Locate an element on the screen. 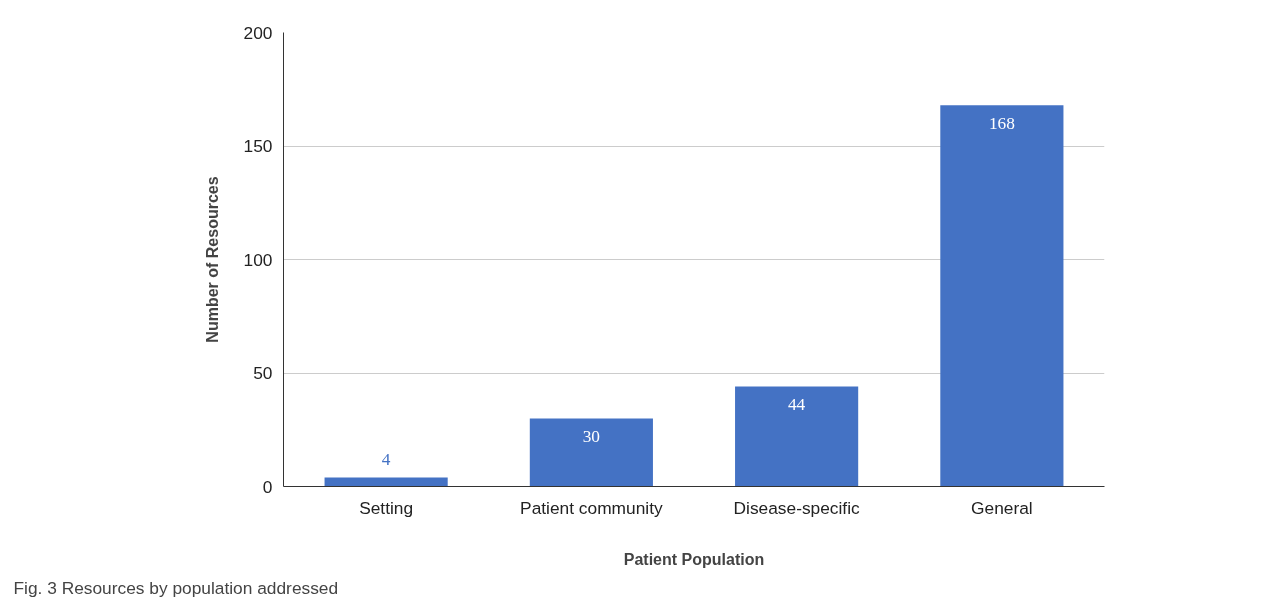 This screenshot has width=1284, height=602. x-axis-title: Patient Population is located at coordinates (694, 559).